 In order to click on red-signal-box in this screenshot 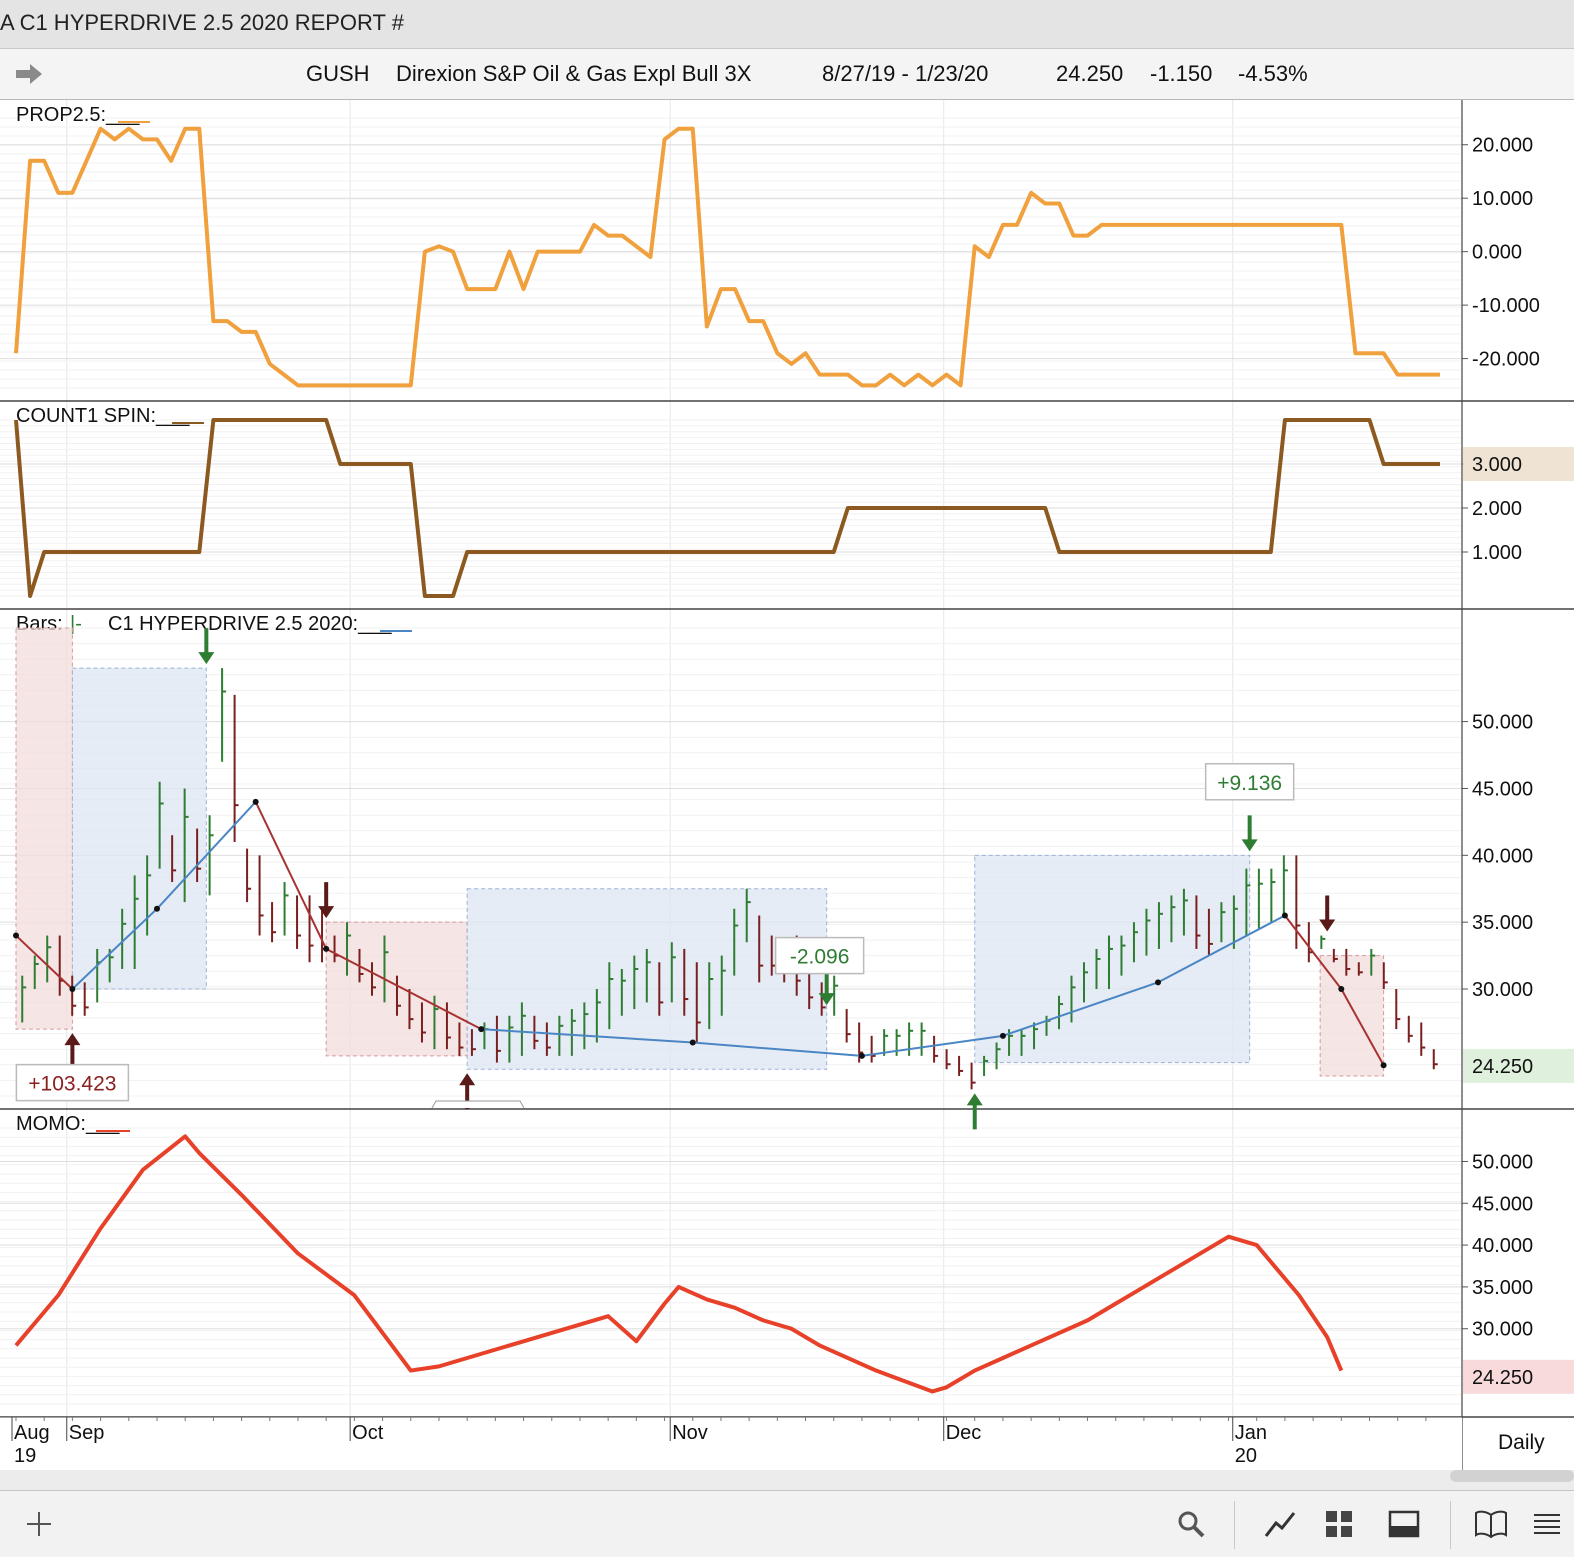, I will do `click(44, 828)`.